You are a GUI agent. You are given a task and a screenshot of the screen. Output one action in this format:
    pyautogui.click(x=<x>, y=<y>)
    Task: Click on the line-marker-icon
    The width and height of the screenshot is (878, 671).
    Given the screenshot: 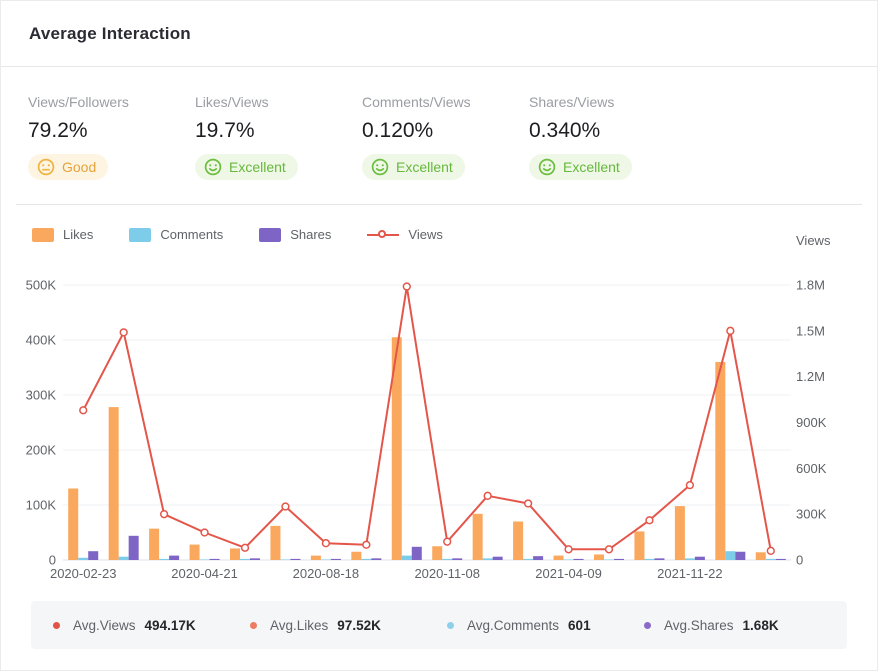 What is the action you would take?
    pyautogui.click(x=383, y=235)
    